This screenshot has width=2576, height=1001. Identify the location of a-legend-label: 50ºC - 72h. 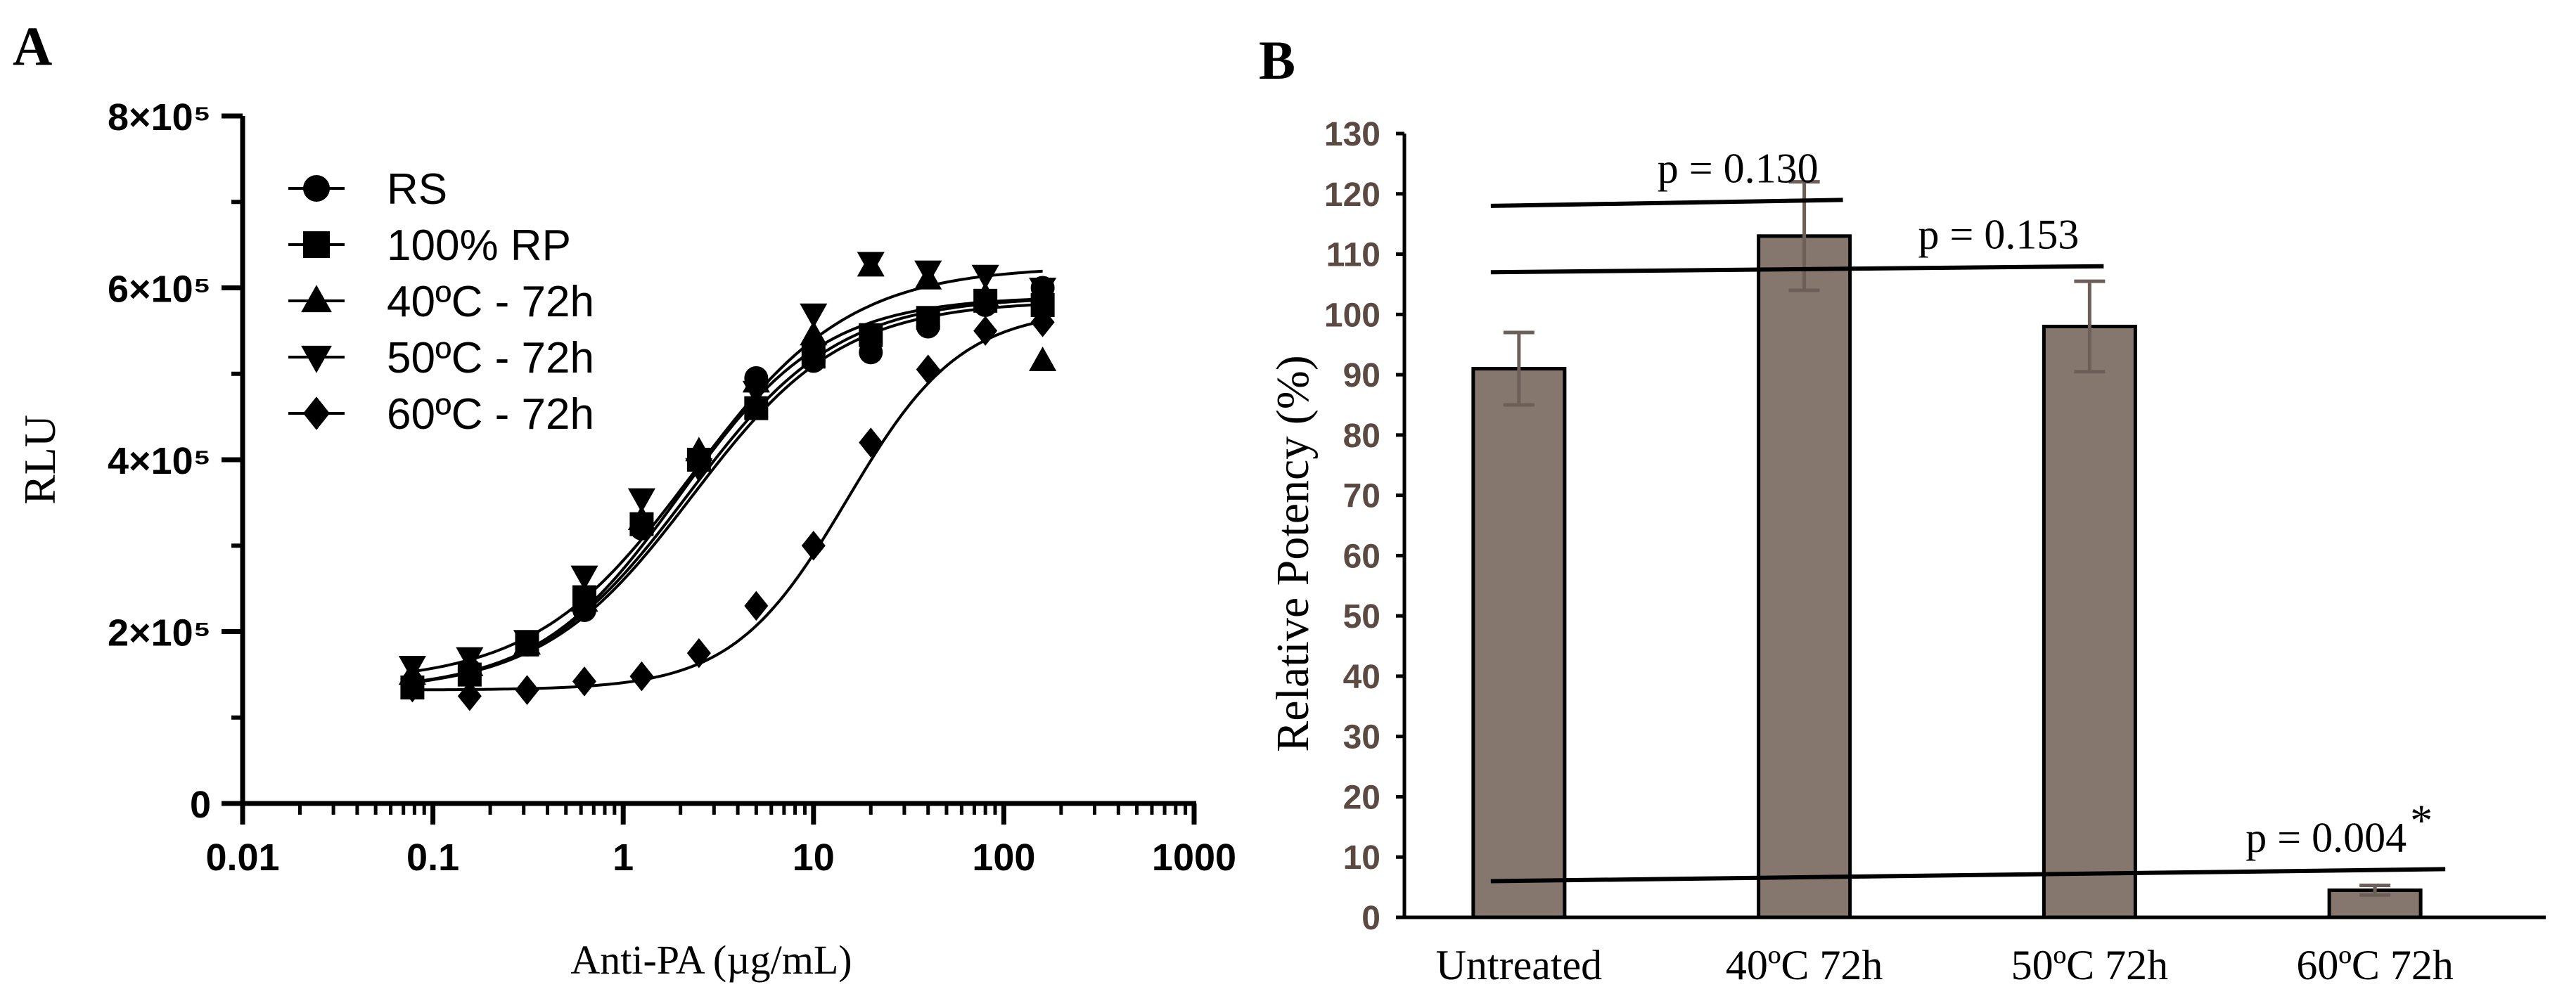
(490, 358).